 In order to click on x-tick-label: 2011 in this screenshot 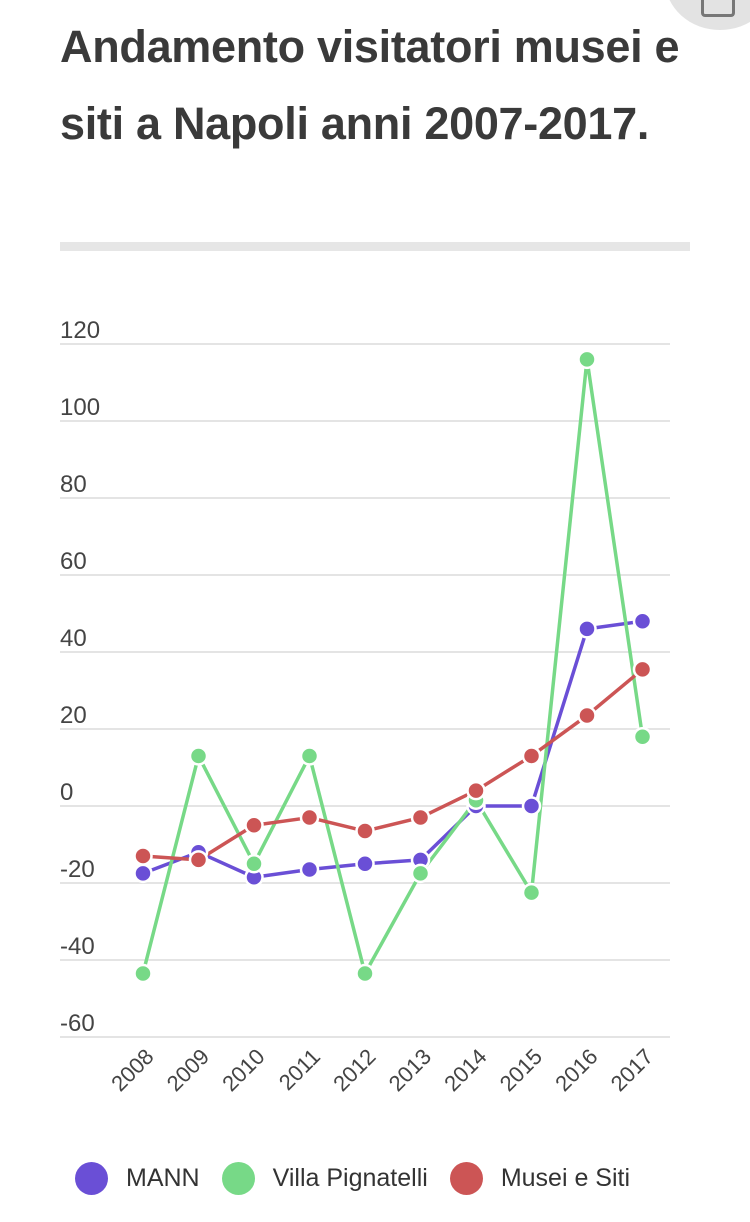, I will do `click(299, 1069)`.